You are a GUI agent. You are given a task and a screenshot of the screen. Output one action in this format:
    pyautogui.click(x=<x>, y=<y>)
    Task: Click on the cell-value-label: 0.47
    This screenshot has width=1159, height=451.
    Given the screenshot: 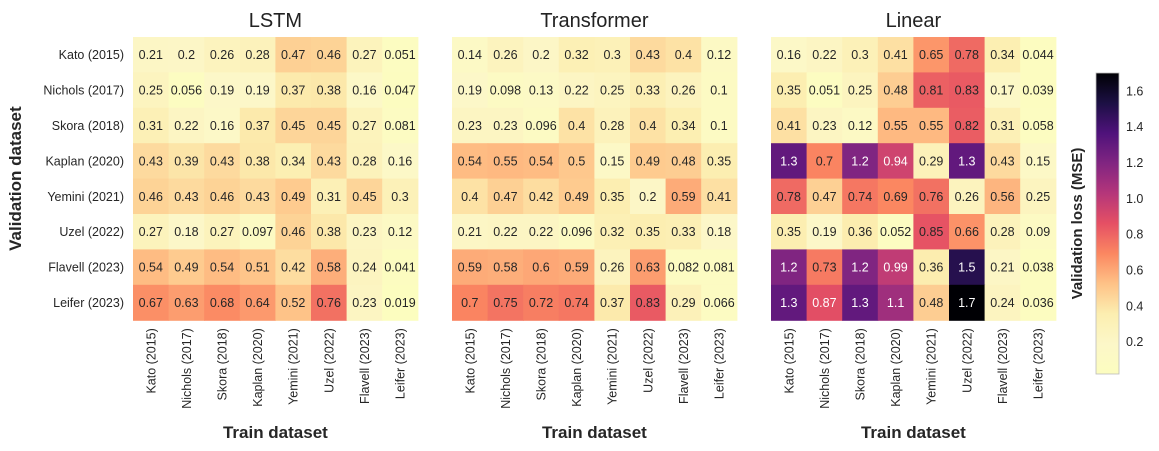 What is the action you would take?
    pyautogui.click(x=824, y=197)
    